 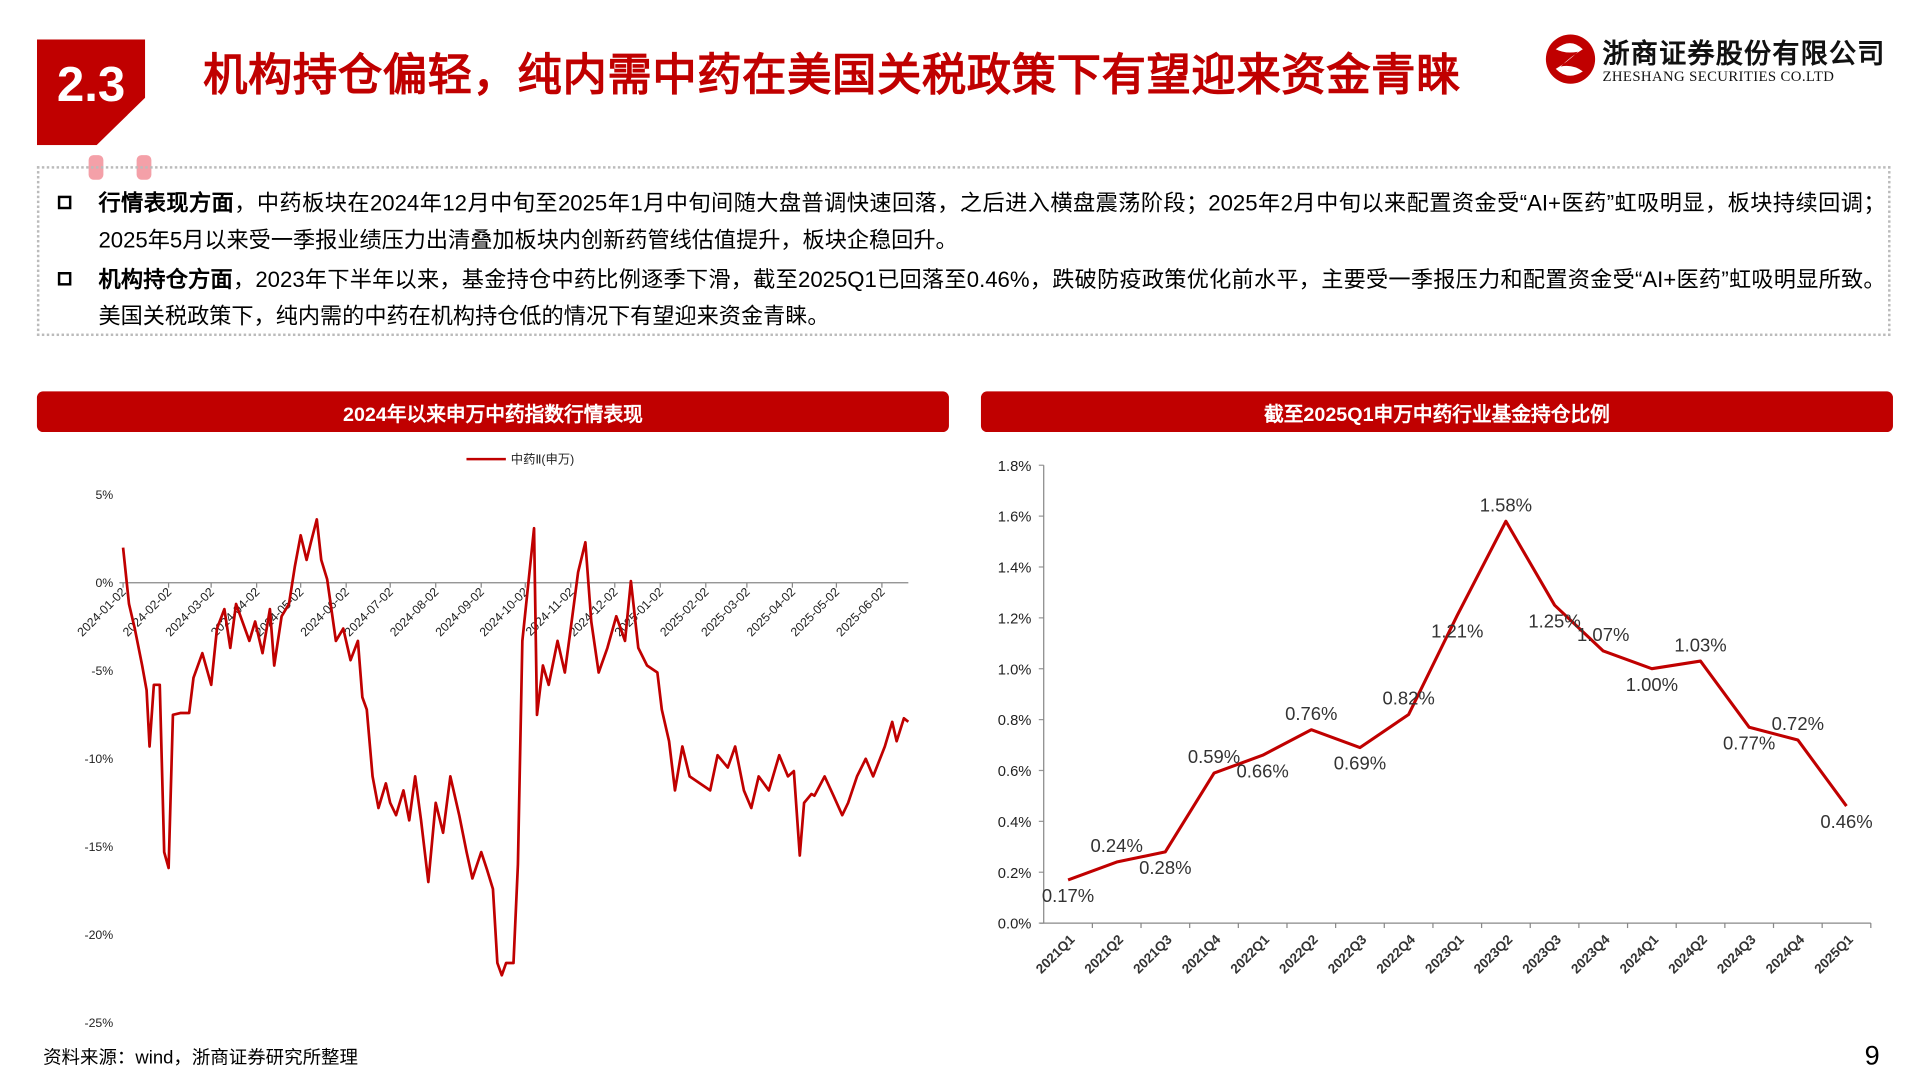 I want to click on y-tick-label: 0.4%, so click(x=1015, y=823).